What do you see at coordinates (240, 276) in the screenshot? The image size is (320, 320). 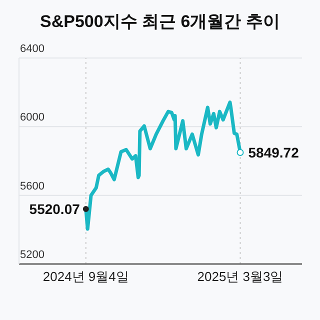 I see `x-tick-label: 2025년 3월3일` at bounding box center [240, 276].